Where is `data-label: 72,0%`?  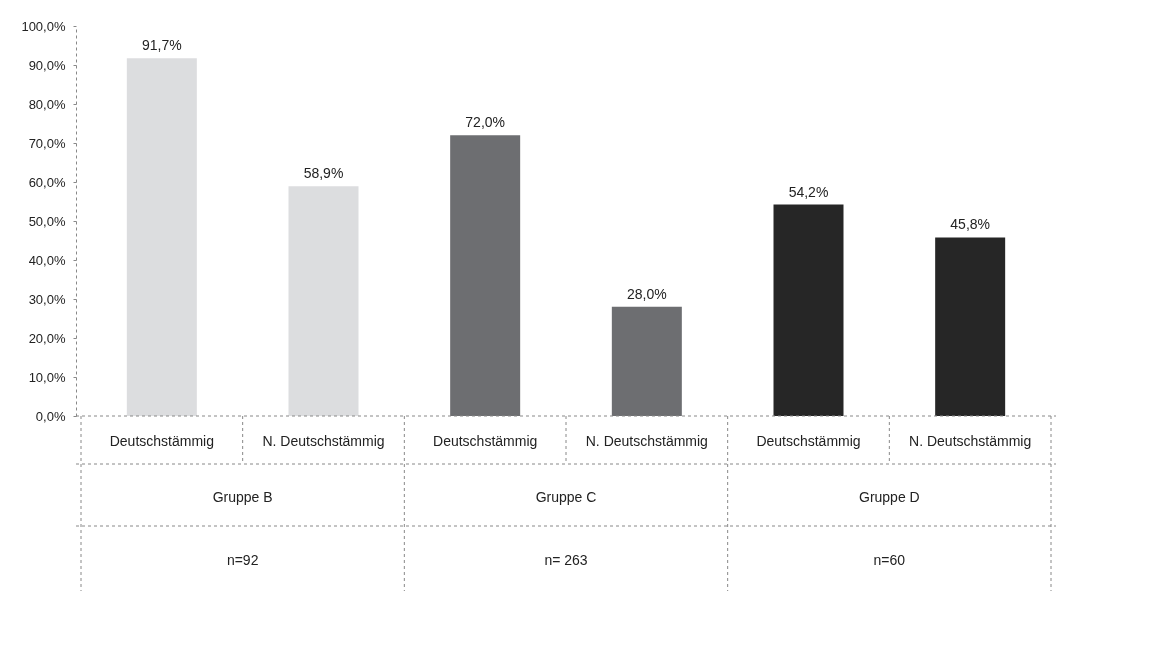 data-label: 72,0% is located at coordinates (485, 122).